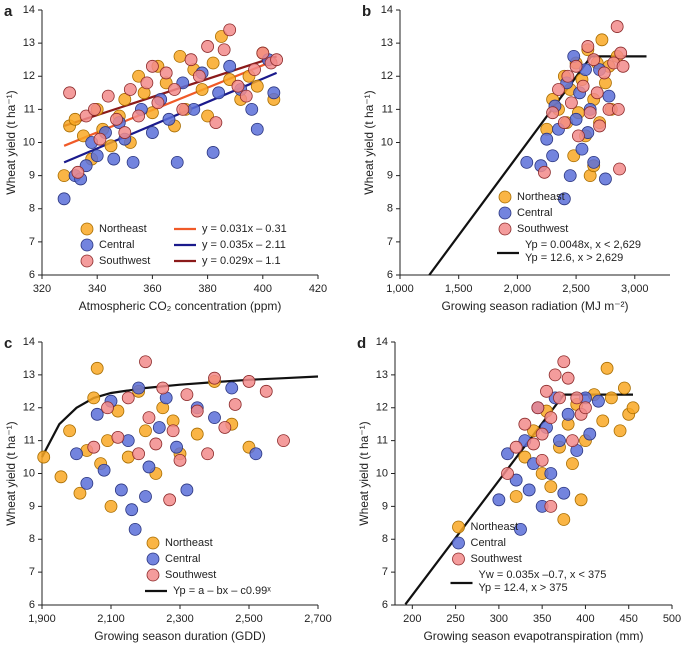 The width and height of the screenshot is (685, 647). I want to click on legend-label: Central, so click(116, 245).